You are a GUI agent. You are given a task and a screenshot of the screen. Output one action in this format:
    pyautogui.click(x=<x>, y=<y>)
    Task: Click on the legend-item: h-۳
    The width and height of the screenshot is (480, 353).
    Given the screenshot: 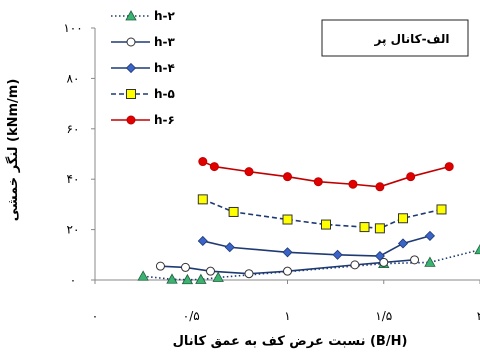 What is the action you would take?
    pyautogui.click(x=143, y=42)
    